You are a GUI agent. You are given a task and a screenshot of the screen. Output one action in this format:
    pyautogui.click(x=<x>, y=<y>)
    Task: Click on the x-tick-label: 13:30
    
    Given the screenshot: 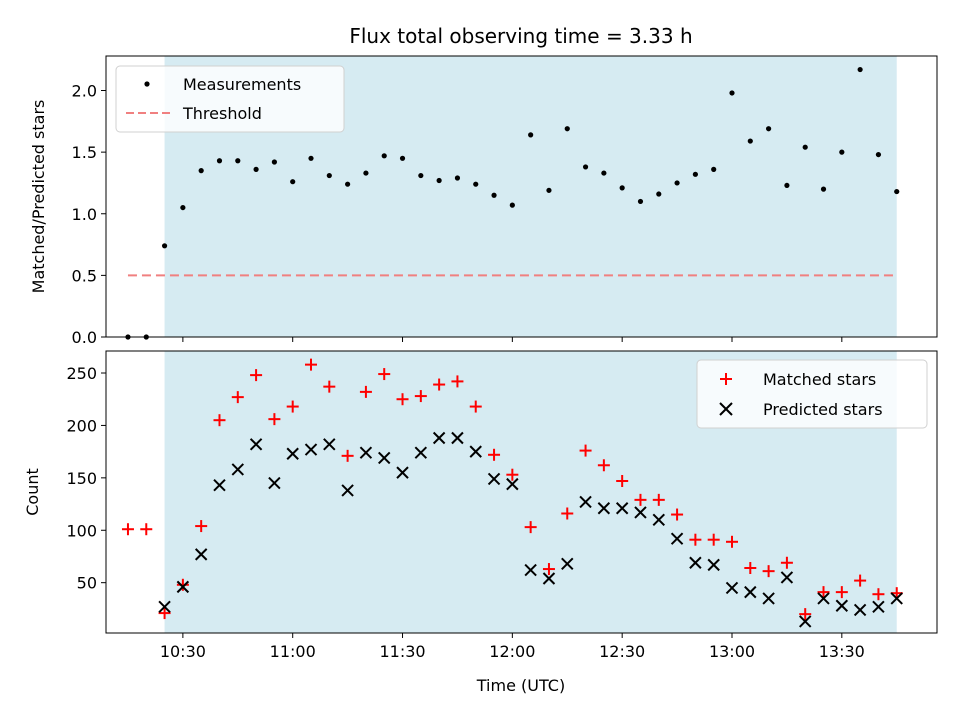 What is the action you would take?
    pyautogui.click(x=842, y=651)
    